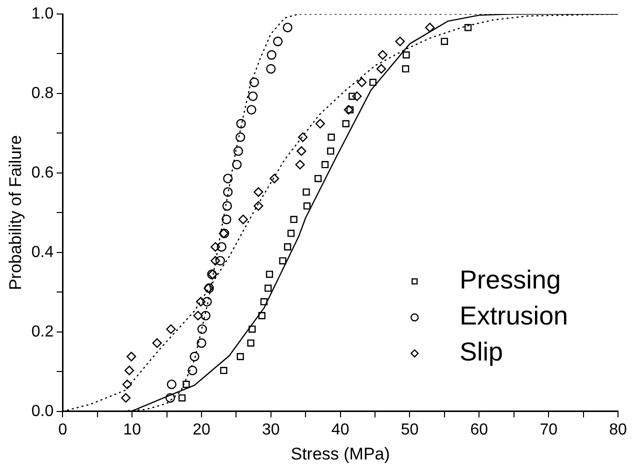 The height and width of the screenshot is (469, 632). Describe the element at coordinates (42, 252) in the screenshot. I see `y-tick-label: 0.4` at that location.